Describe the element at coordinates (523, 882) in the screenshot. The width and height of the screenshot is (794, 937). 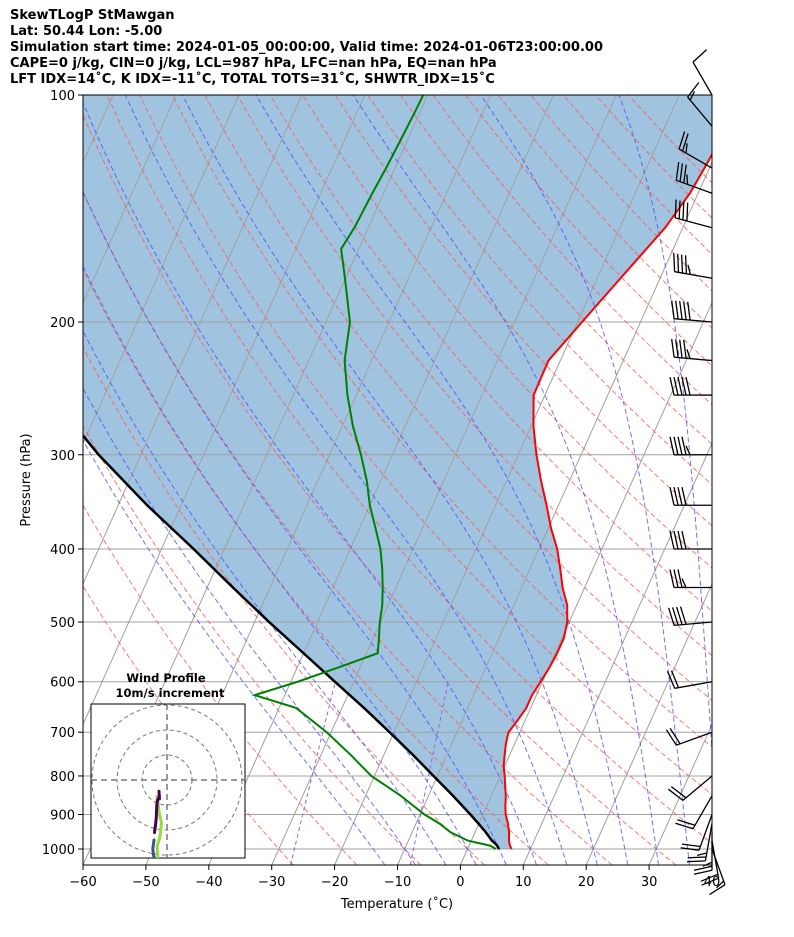
I see `x-tick-label: 10` at that location.